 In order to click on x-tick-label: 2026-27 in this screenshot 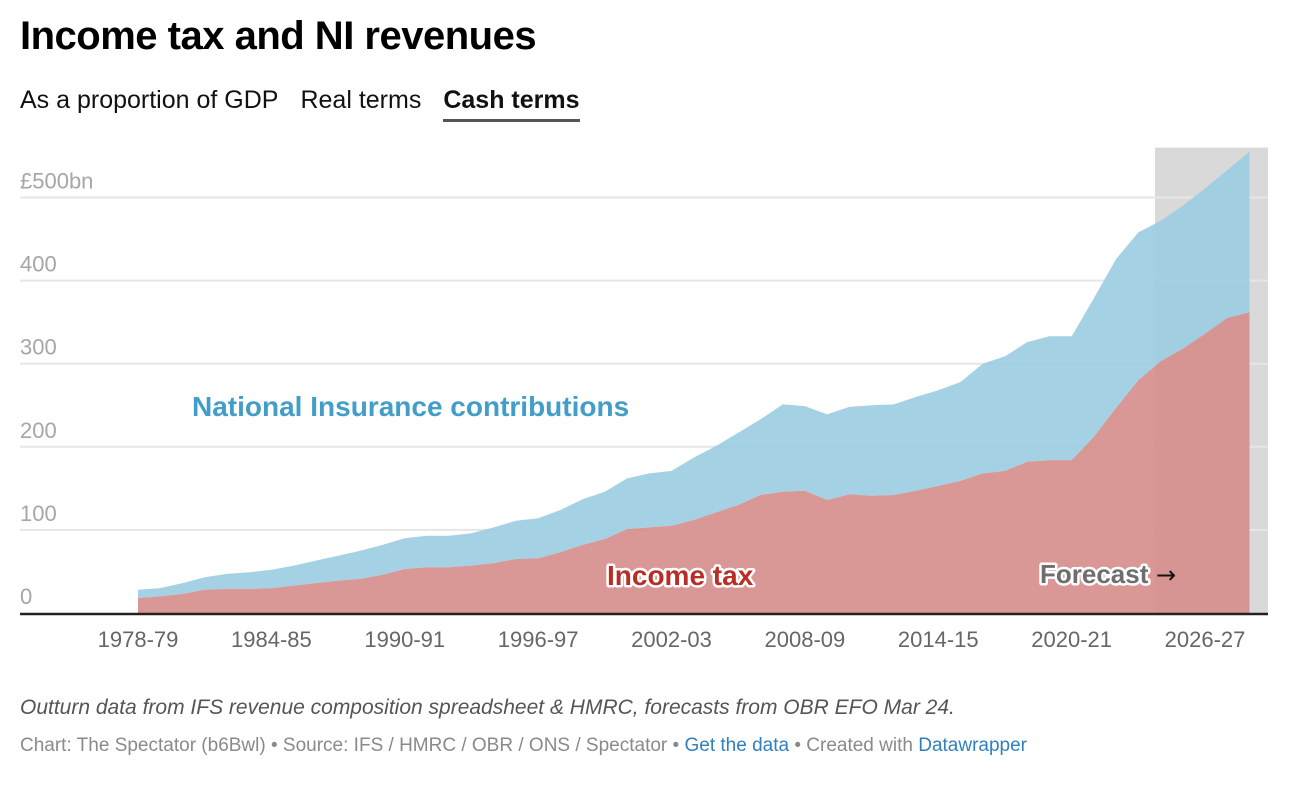, I will do `click(1205, 639)`.